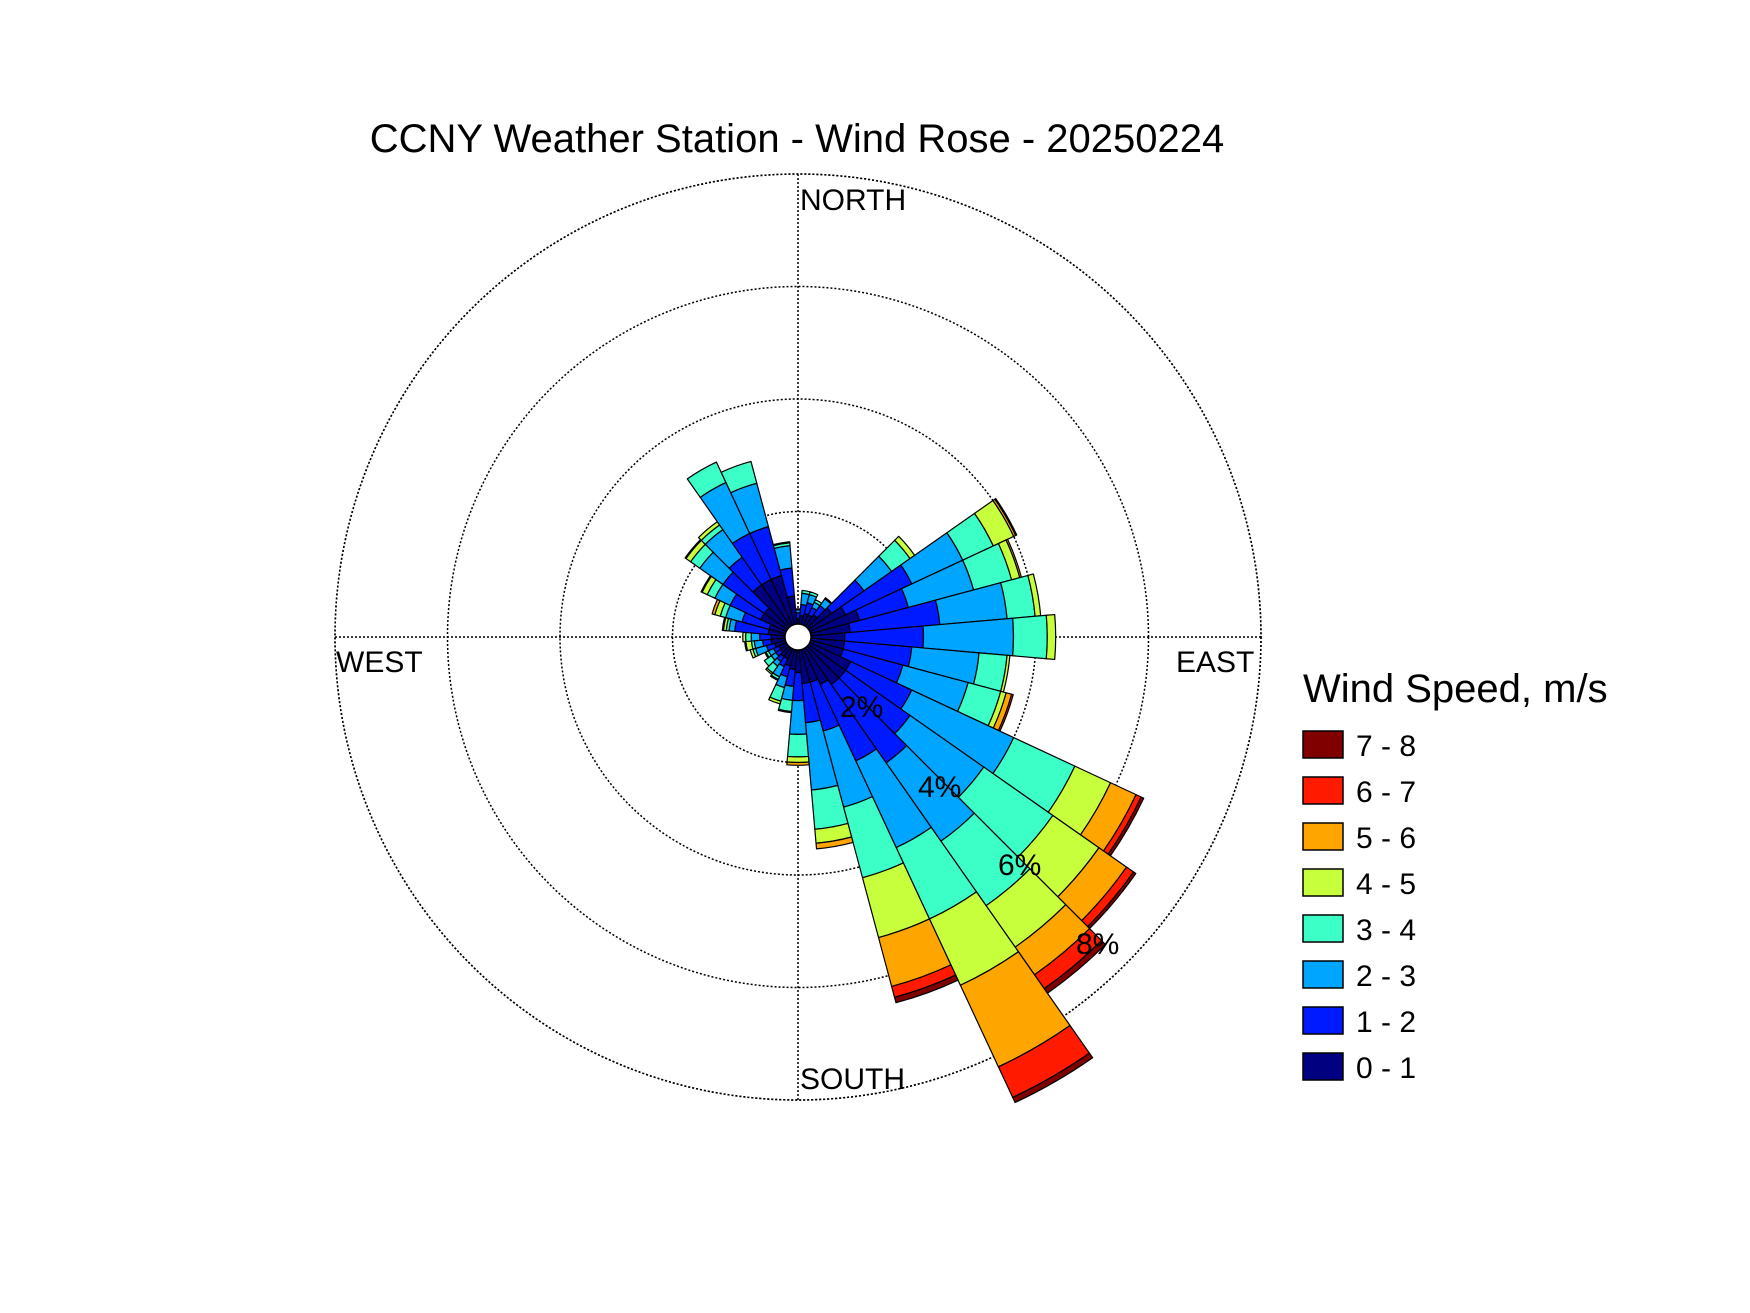  Describe the element at coordinates (1386, 930) in the screenshot. I see `legend-label-3-4: 3 - 4` at that location.